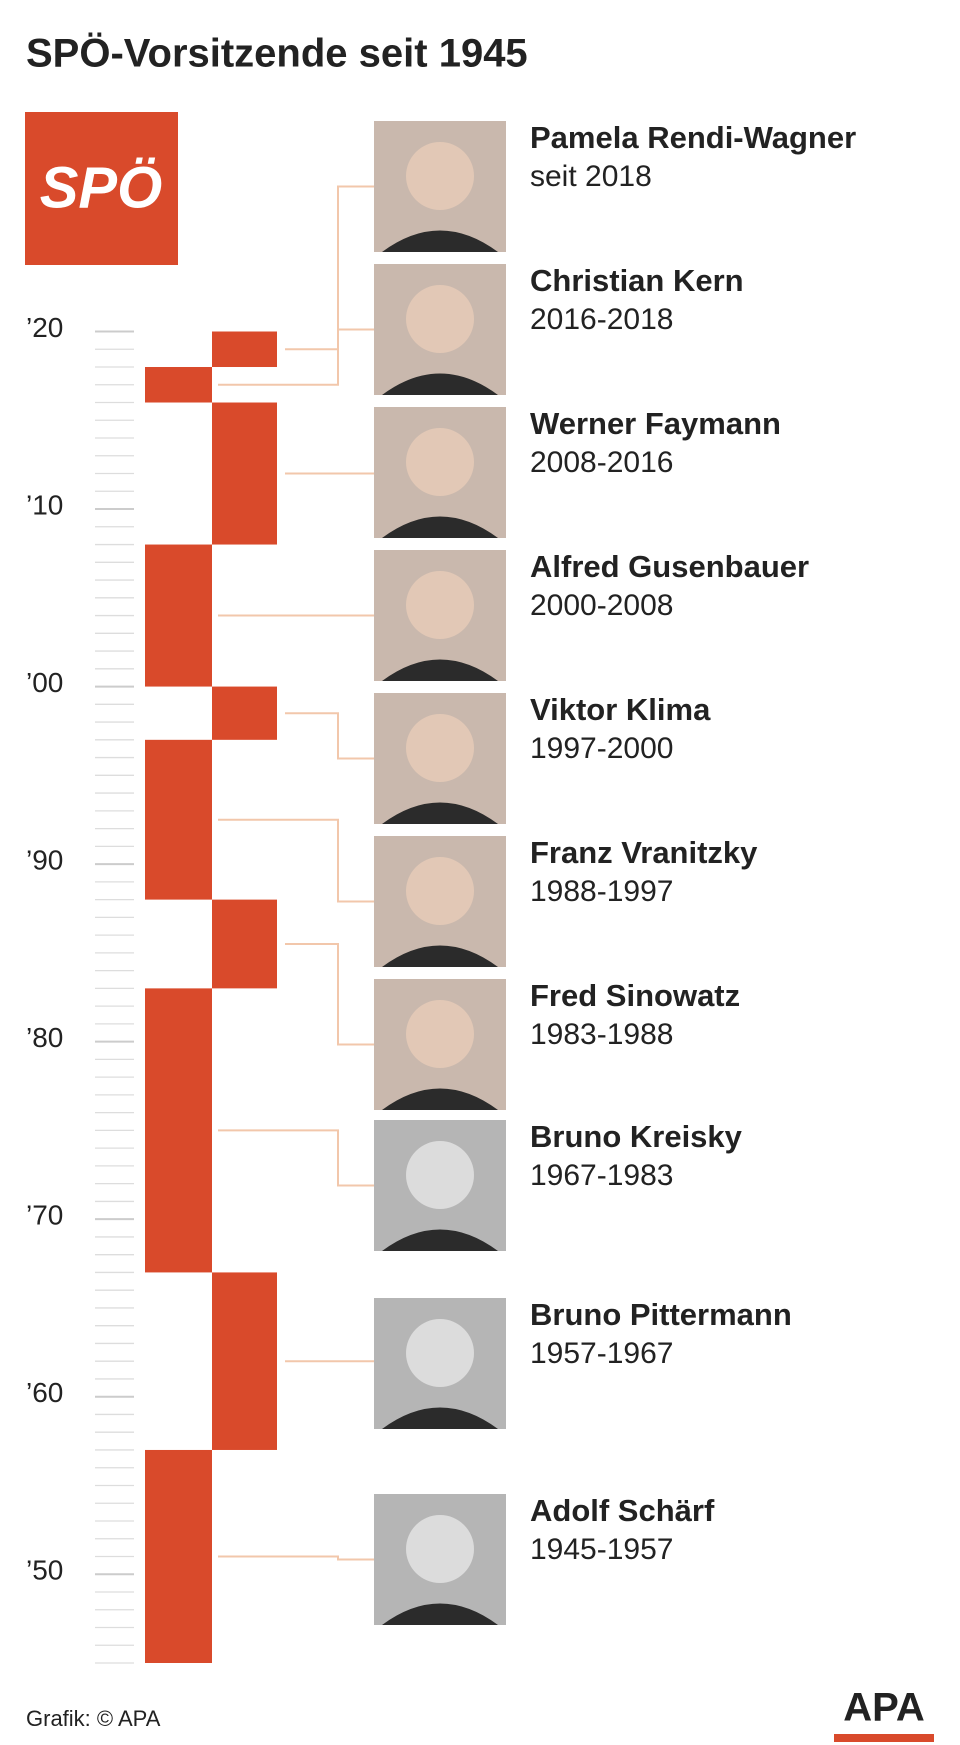  What do you see at coordinates (44, 1037) in the screenshot?
I see `tick-label: ’80` at bounding box center [44, 1037].